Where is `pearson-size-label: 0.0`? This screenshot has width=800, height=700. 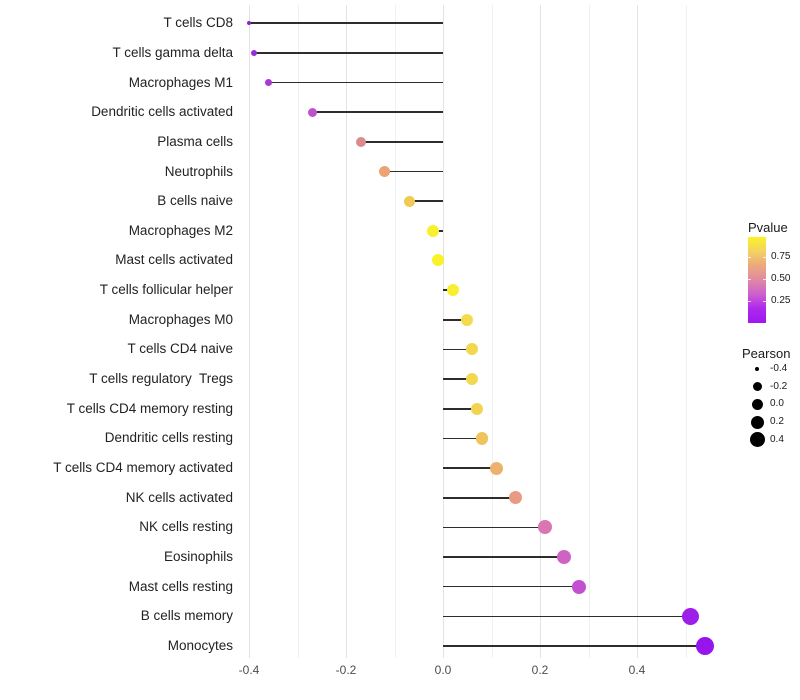 pearson-size-label: 0.0 is located at coordinates (777, 404).